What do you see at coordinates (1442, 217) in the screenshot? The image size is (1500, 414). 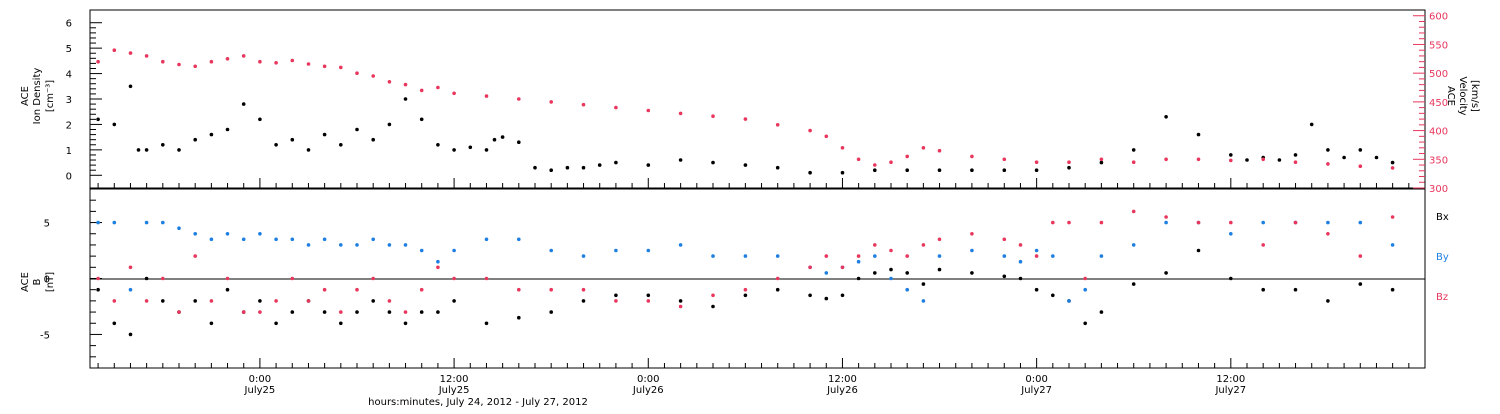 I see `legend-bx: Bx` at bounding box center [1442, 217].